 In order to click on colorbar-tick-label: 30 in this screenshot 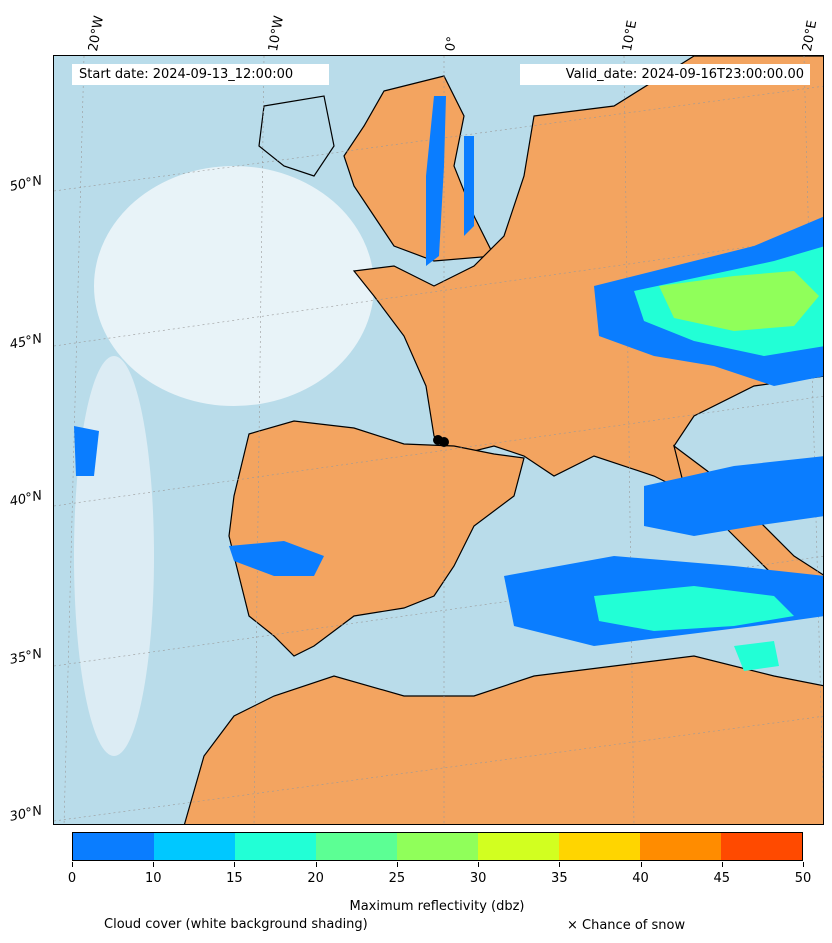, I will do `click(478, 878)`.